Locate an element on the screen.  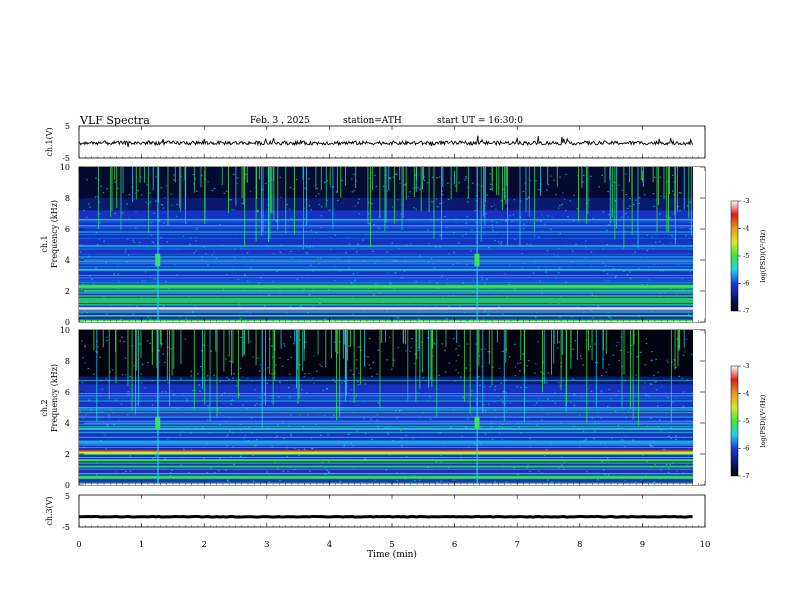
freq-tick-label: 8 is located at coordinates (67, 361).